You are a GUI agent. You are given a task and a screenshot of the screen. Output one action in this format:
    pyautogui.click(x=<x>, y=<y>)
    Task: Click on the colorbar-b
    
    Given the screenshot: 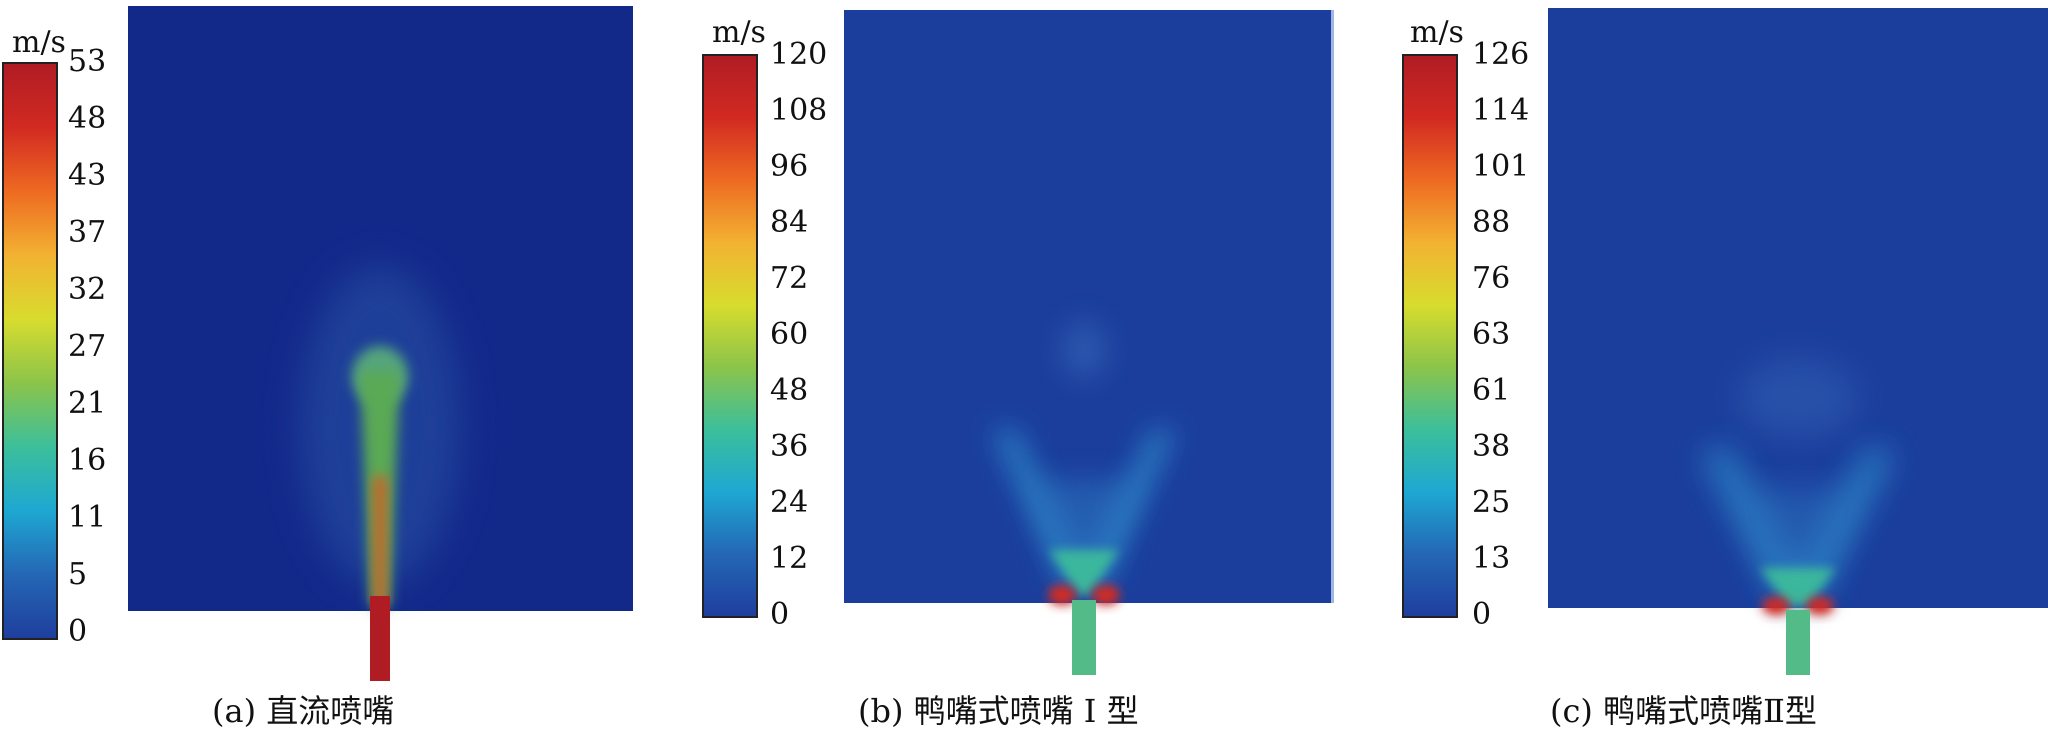 What is the action you would take?
    pyautogui.click(x=730, y=336)
    